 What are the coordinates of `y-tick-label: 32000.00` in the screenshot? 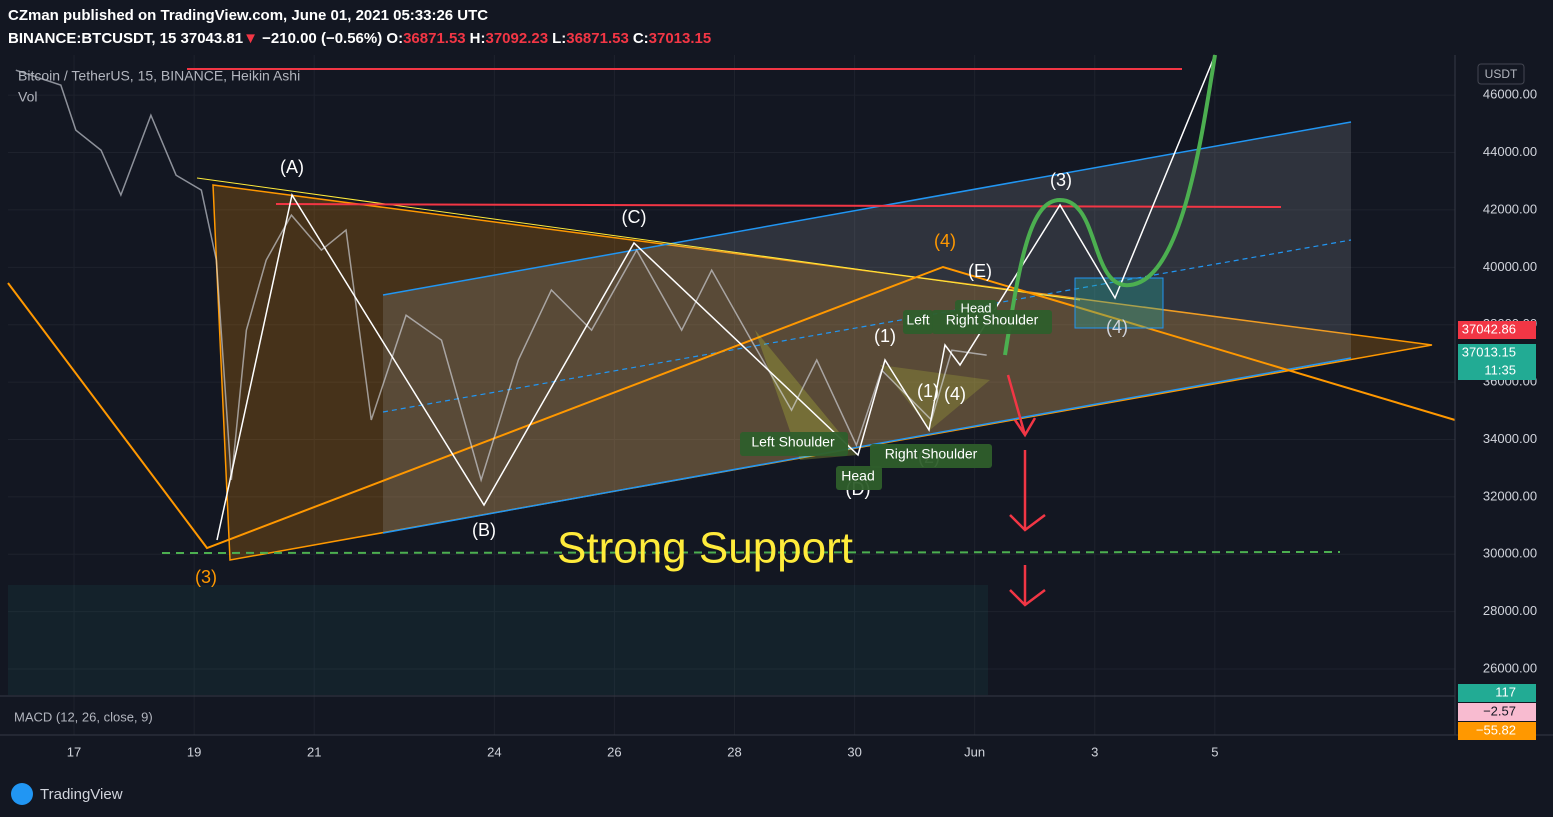 It's located at (1510, 495).